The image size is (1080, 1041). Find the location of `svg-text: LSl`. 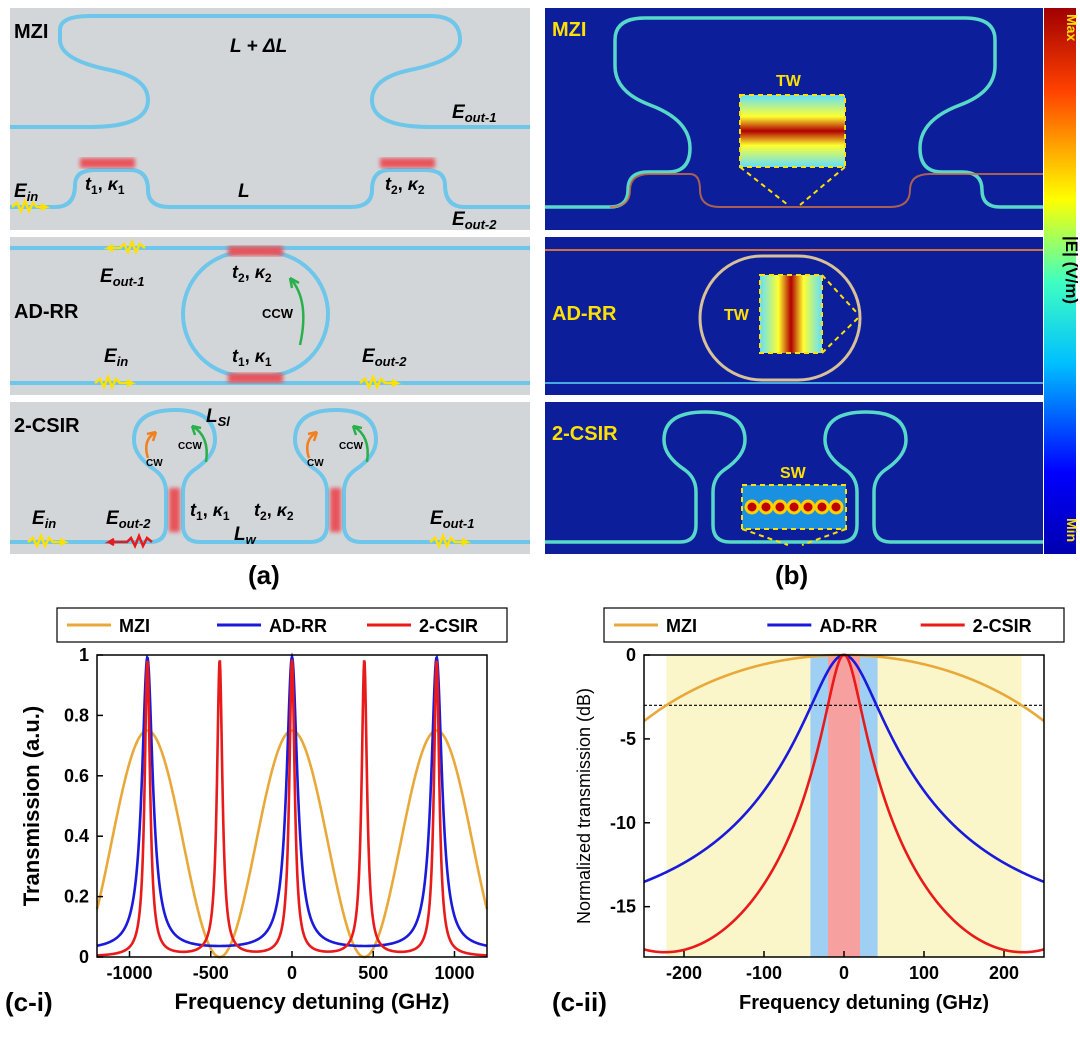

svg-text: LSl is located at coordinates (218, 417).